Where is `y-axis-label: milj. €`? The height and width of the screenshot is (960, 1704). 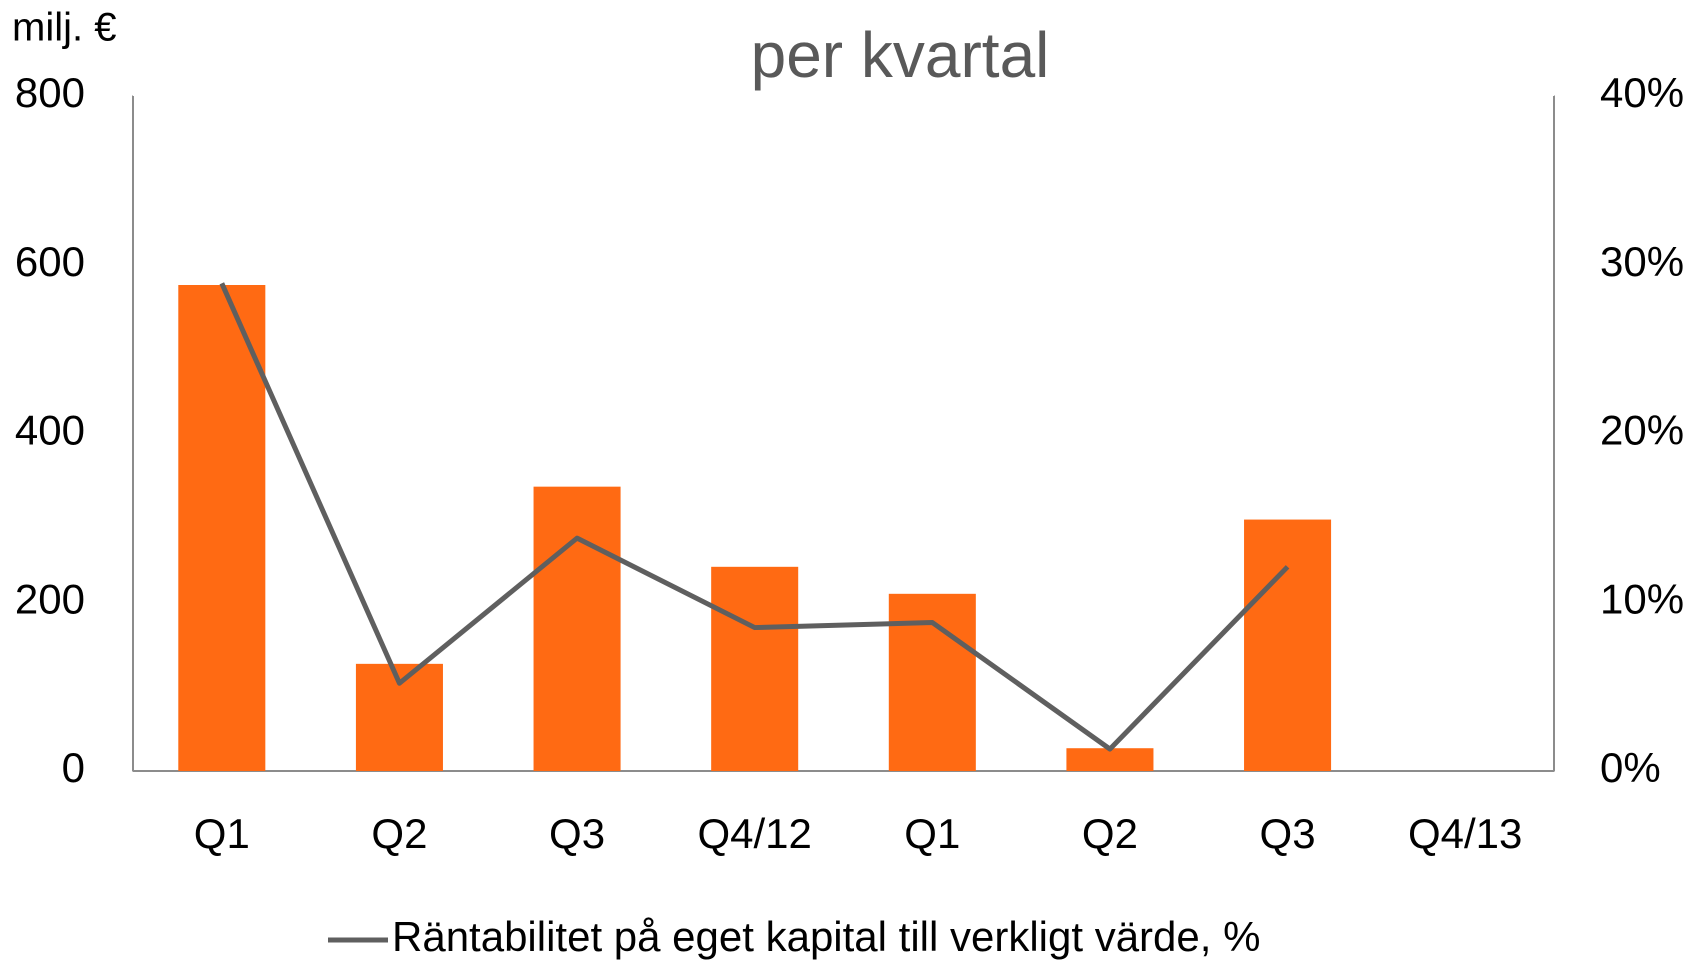
y-axis-label: milj. € is located at coordinates (64, 28).